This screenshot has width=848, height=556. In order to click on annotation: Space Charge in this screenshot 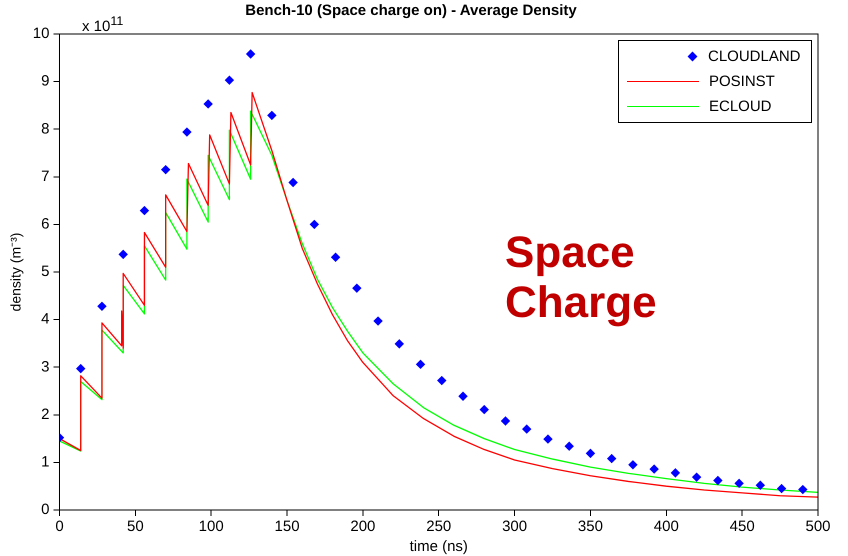, I will do `click(581, 278)`.